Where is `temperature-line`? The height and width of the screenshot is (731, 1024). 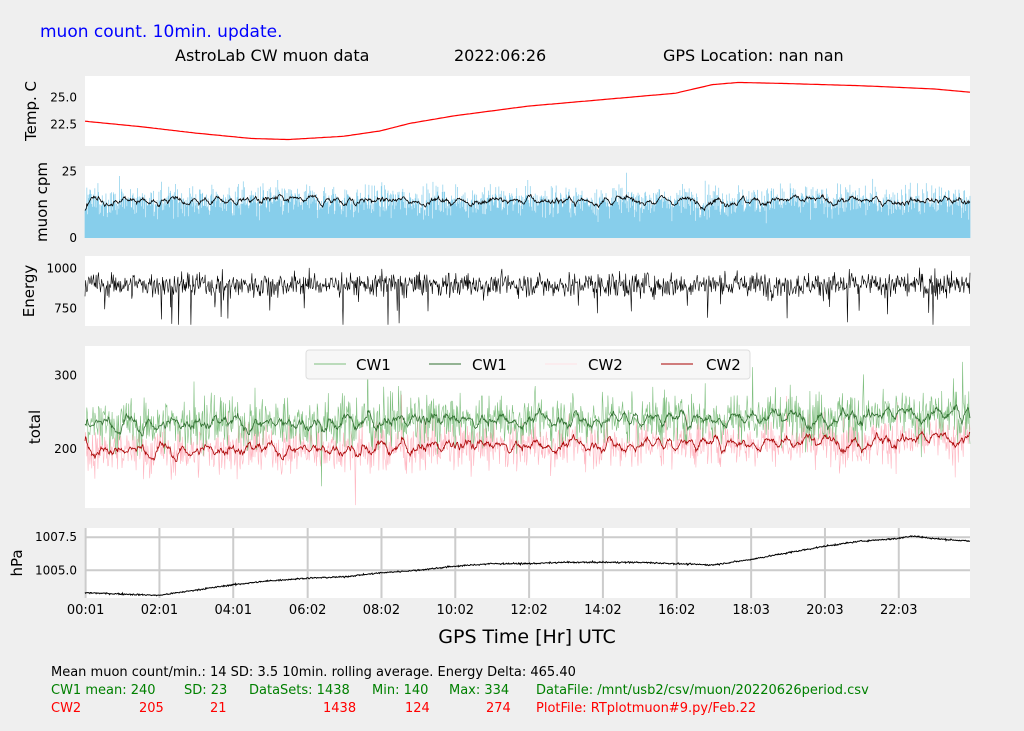
temperature-line is located at coordinates (527, 111).